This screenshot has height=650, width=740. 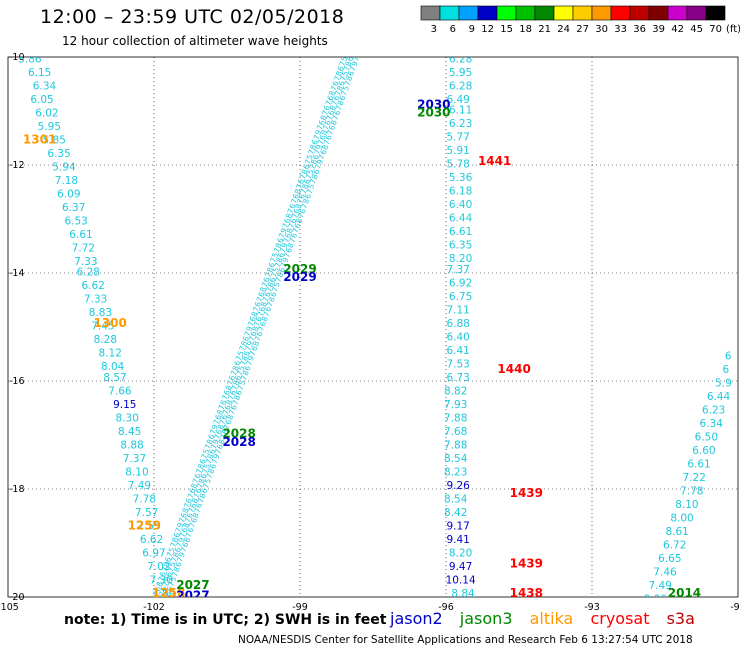 What do you see at coordinates (723, 383) in the screenshot?
I see `wave-height-value: 5.9` at bounding box center [723, 383].